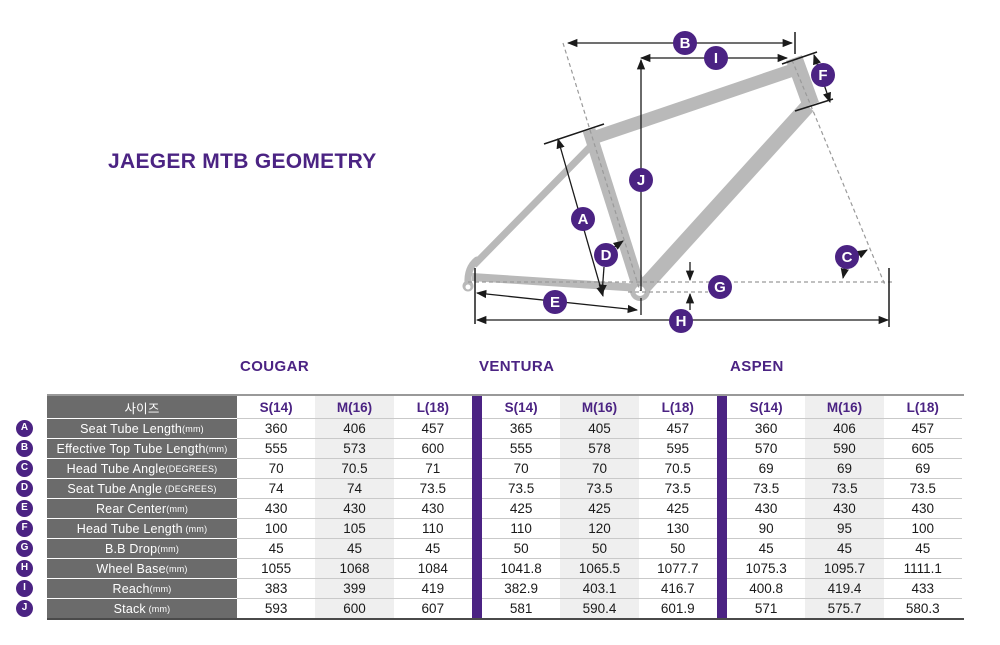 The image size is (1000, 645). I want to click on value-cell: 70, so click(276, 468).